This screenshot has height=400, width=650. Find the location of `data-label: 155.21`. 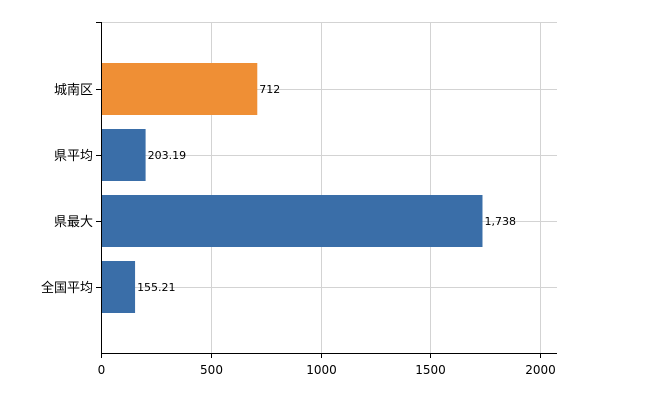

data-label: 155.21 is located at coordinates (156, 287).